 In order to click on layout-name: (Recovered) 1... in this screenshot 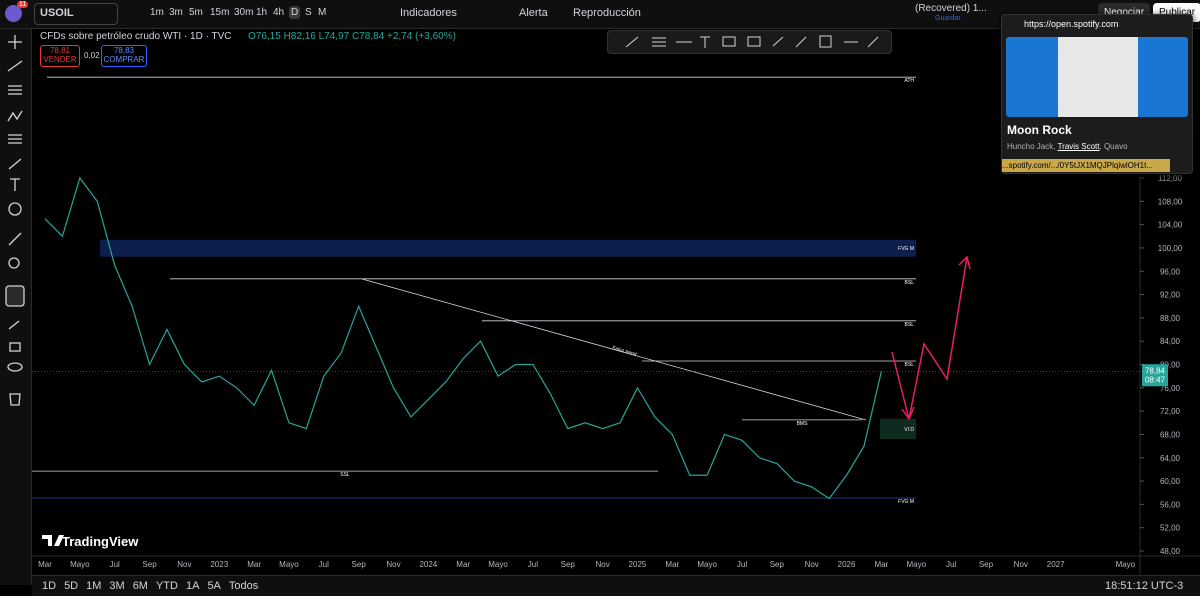, I will do `click(951, 8)`.